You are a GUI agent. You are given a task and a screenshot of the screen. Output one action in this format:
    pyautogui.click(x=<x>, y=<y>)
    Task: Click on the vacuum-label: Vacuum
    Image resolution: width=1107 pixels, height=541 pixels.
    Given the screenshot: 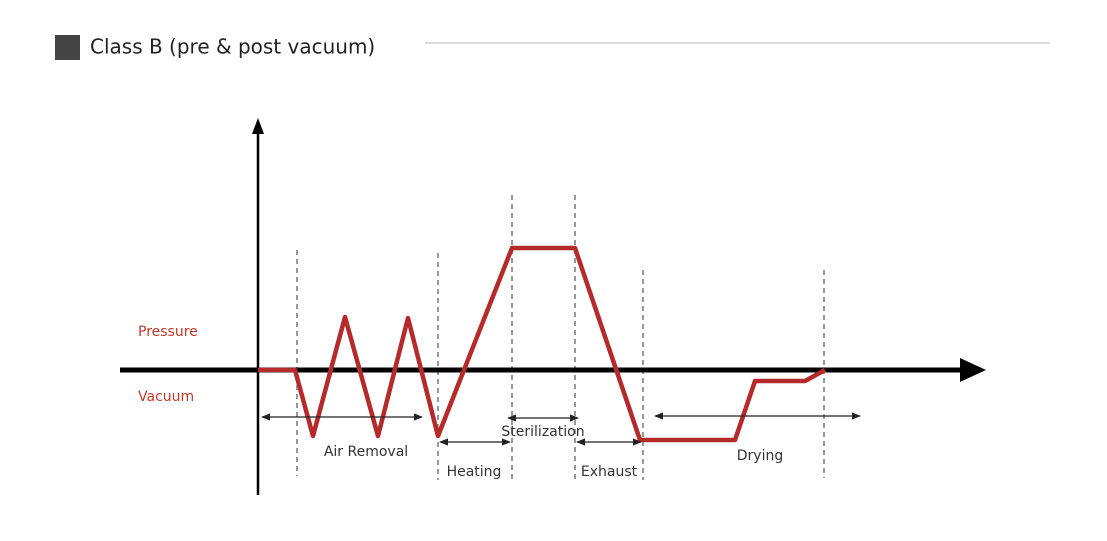 What is the action you would take?
    pyautogui.click(x=166, y=397)
    